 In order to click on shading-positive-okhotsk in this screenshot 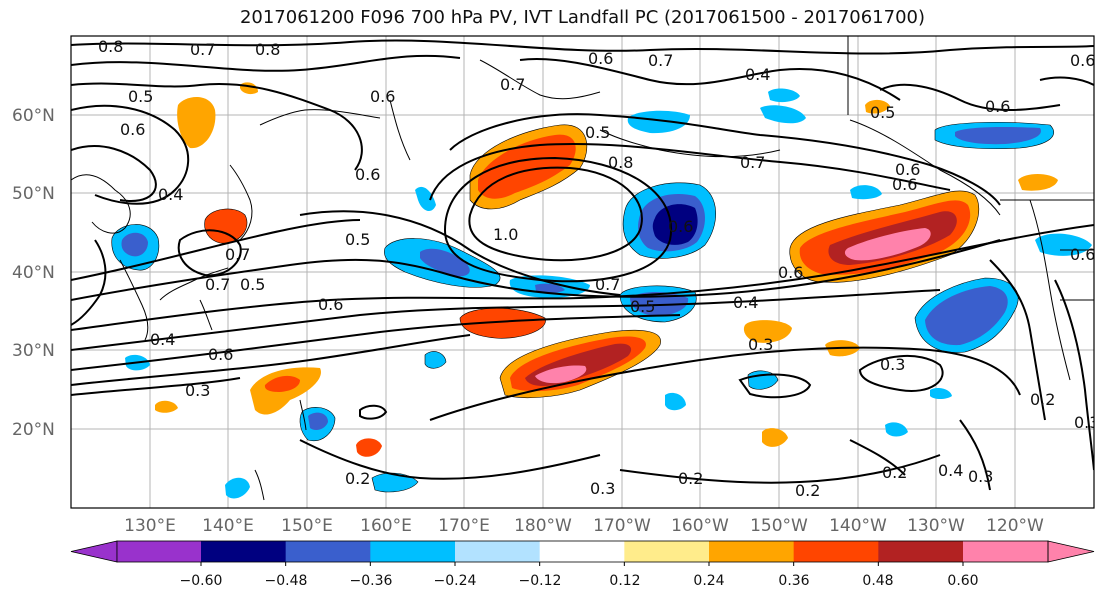, I will do `click(196, 122)`.